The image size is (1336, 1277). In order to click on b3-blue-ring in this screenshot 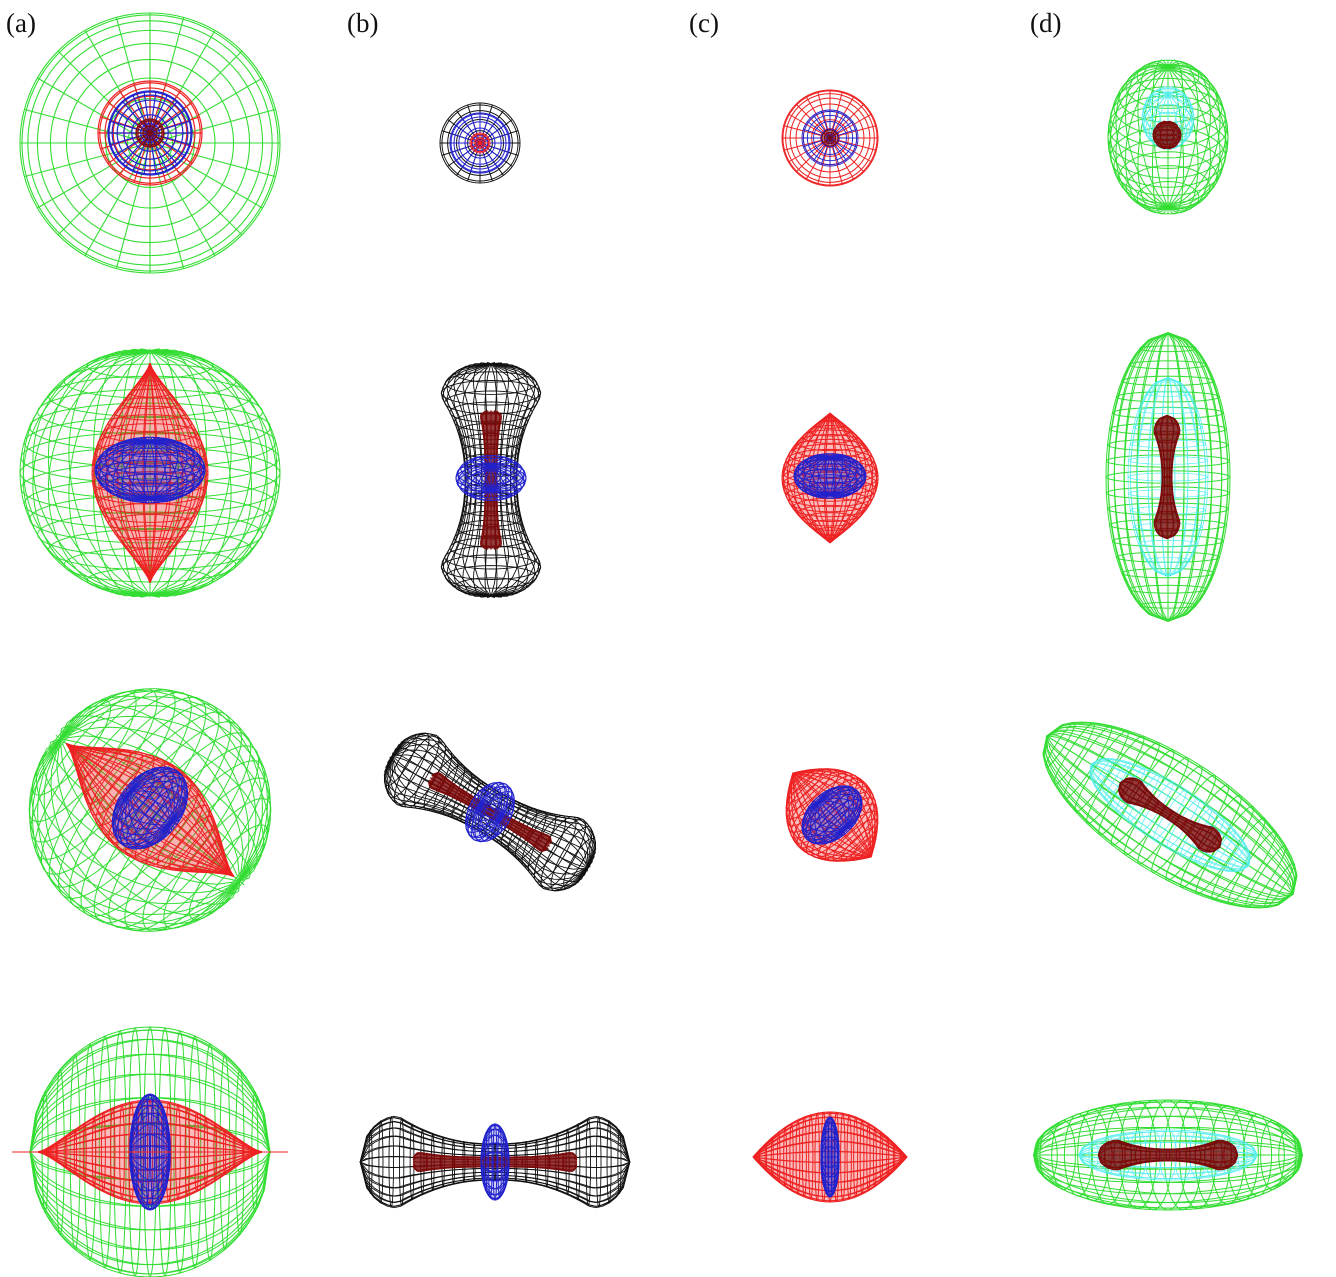, I will do `click(490, 812)`.